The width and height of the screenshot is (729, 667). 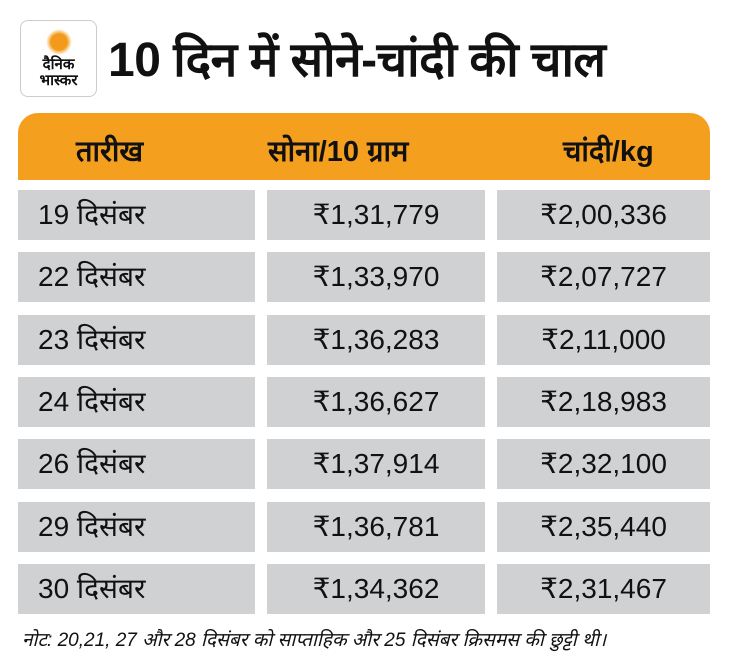 I want to click on table-row: 30 दिसंबर ₹1,34,362 ₹2,31,467, so click(x=364, y=588).